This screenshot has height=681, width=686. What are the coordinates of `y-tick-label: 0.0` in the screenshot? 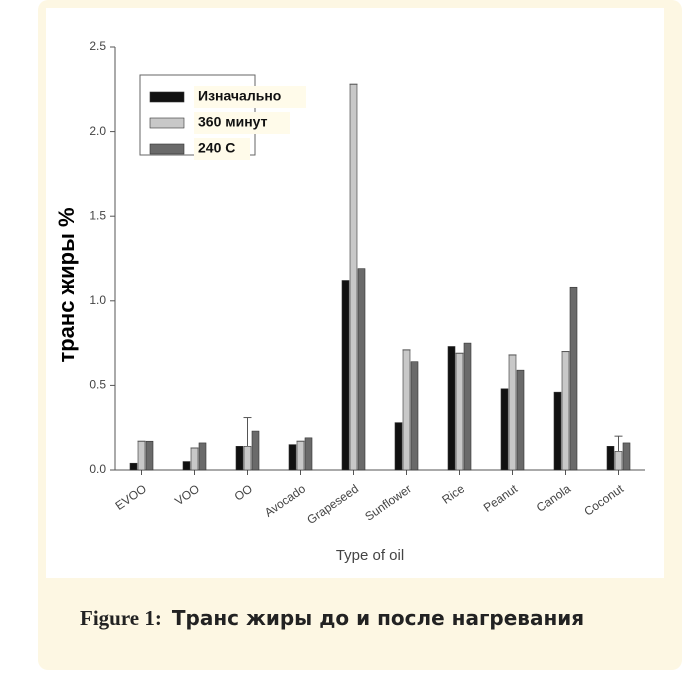 It's located at (97, 469).